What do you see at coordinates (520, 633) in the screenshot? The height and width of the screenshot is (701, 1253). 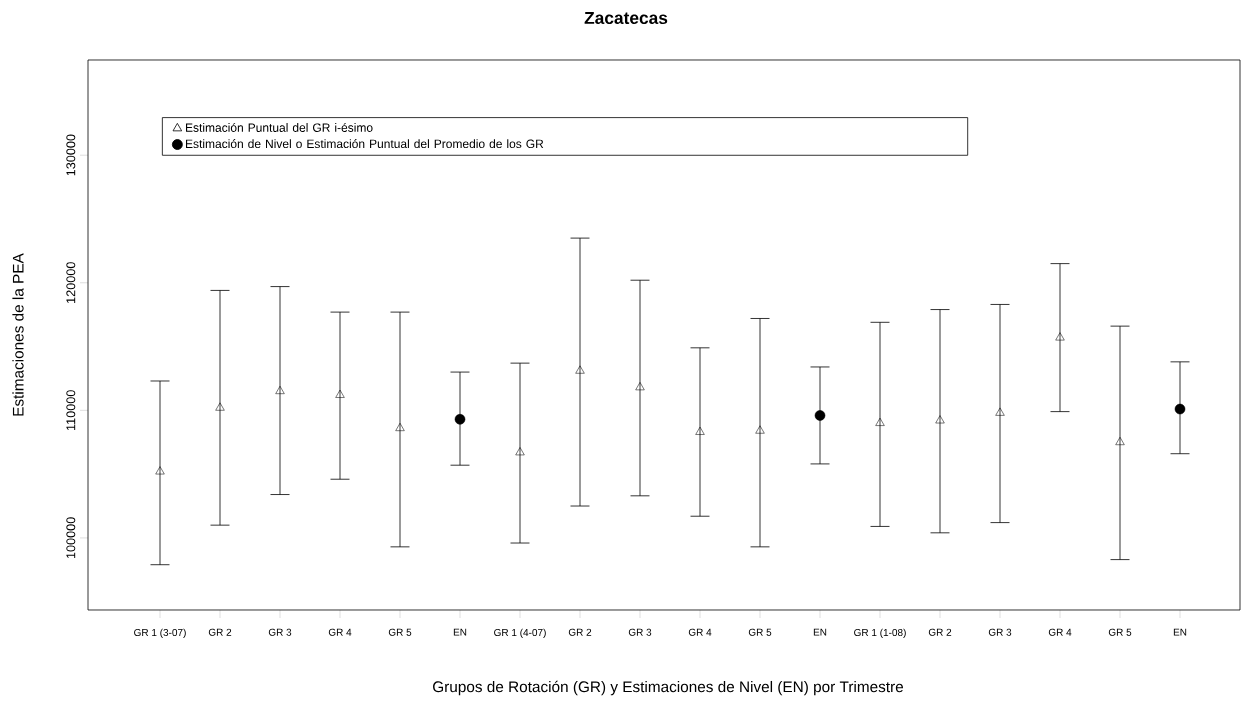 I see `x-tick-label: GR 1 (4-07)` at bounding box center [520, 633].